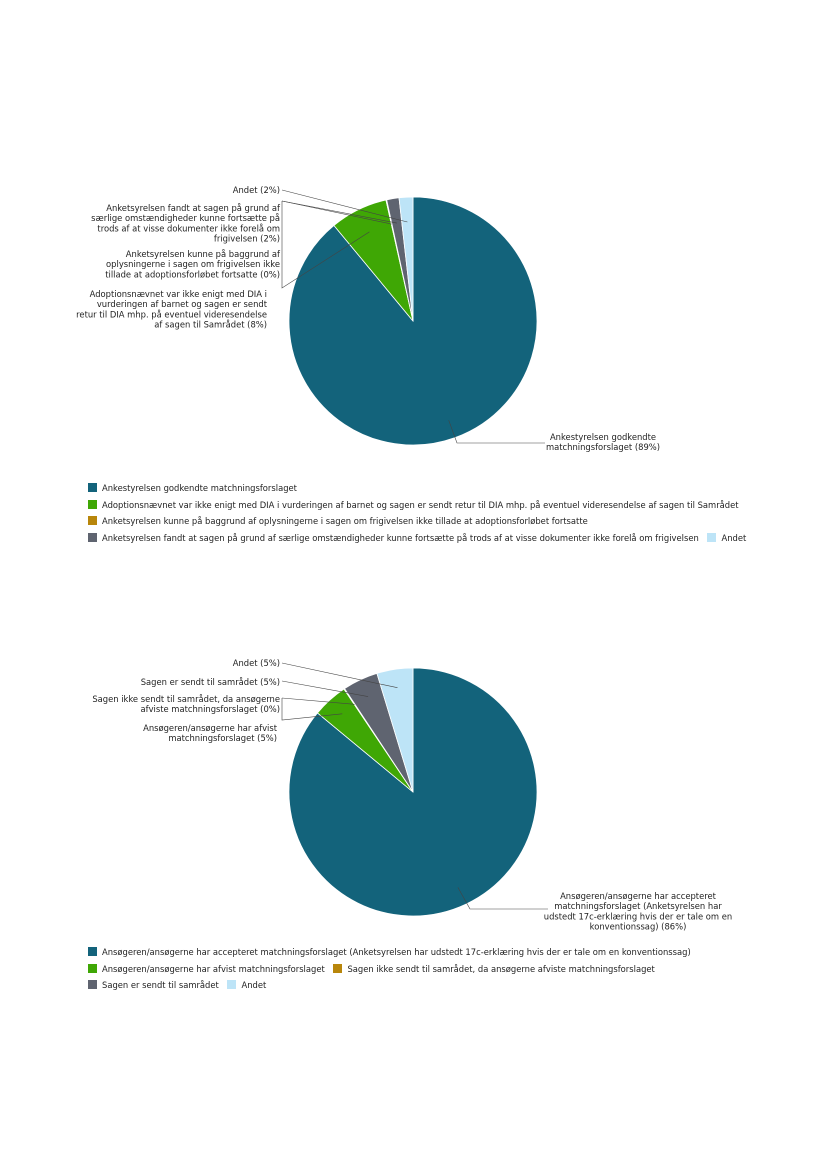 Image resolution: width=827 pixels, height=1169 pixels. Describe the element at coordinates (160, 985) in the screenshot. I see `legend-label: Sagen er sendt til samrådet` at that location.